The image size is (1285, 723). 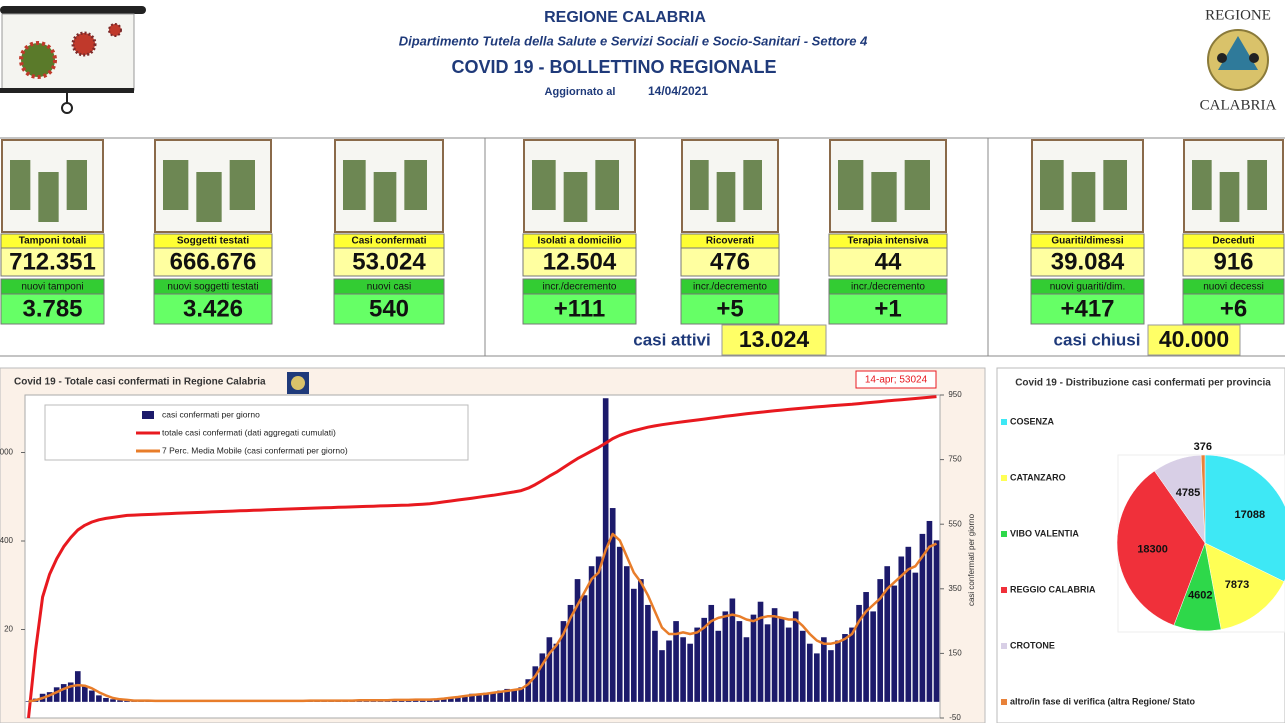 I want to click on active-value: 13.024, so click(x=774, y=339).